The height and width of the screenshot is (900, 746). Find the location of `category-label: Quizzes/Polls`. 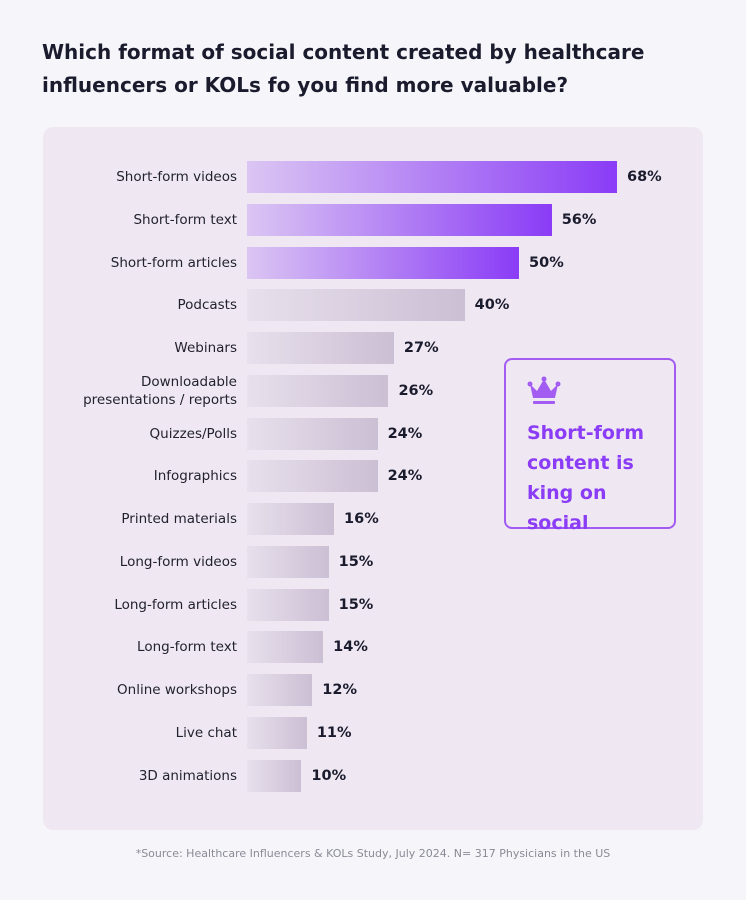

category-label: Quizzes/Polls is located at coordinates (193, 433).